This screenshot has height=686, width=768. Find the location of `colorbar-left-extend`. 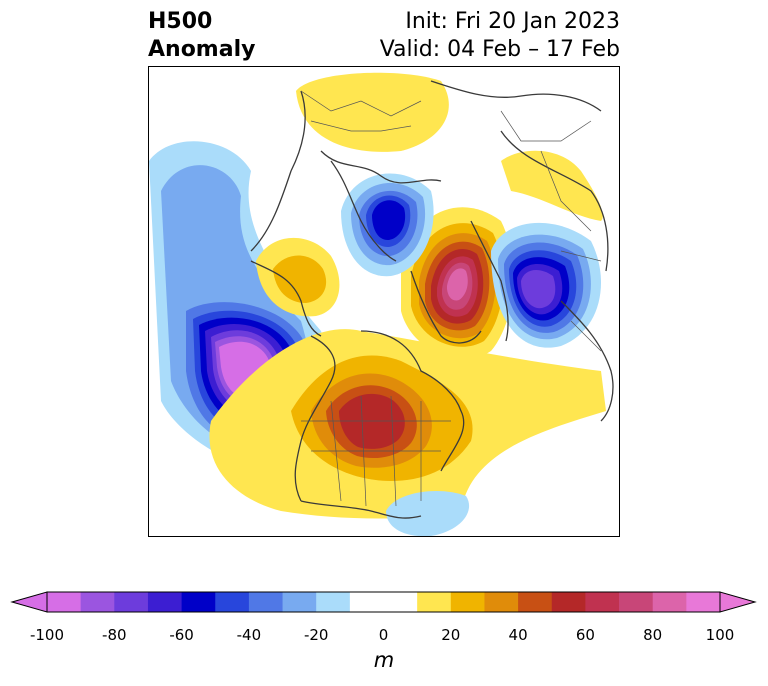

colorbar-left-extend is located at coordinates (29, 602).